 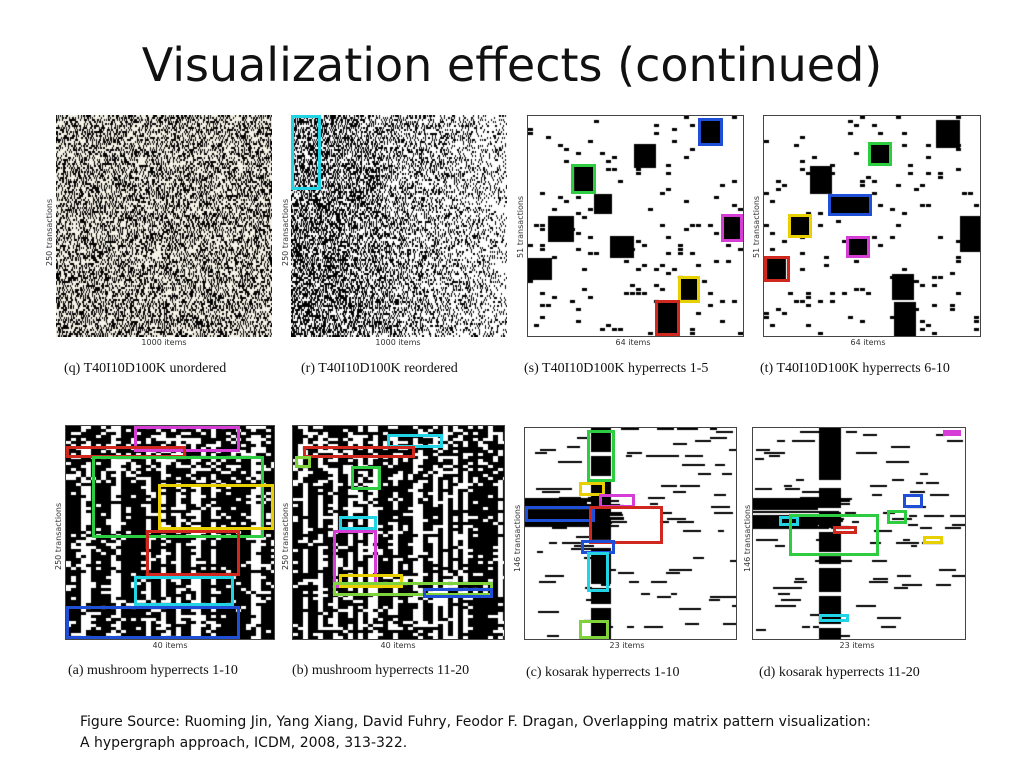 I want to click on figure-panel-r, so click(x=399, y=226).